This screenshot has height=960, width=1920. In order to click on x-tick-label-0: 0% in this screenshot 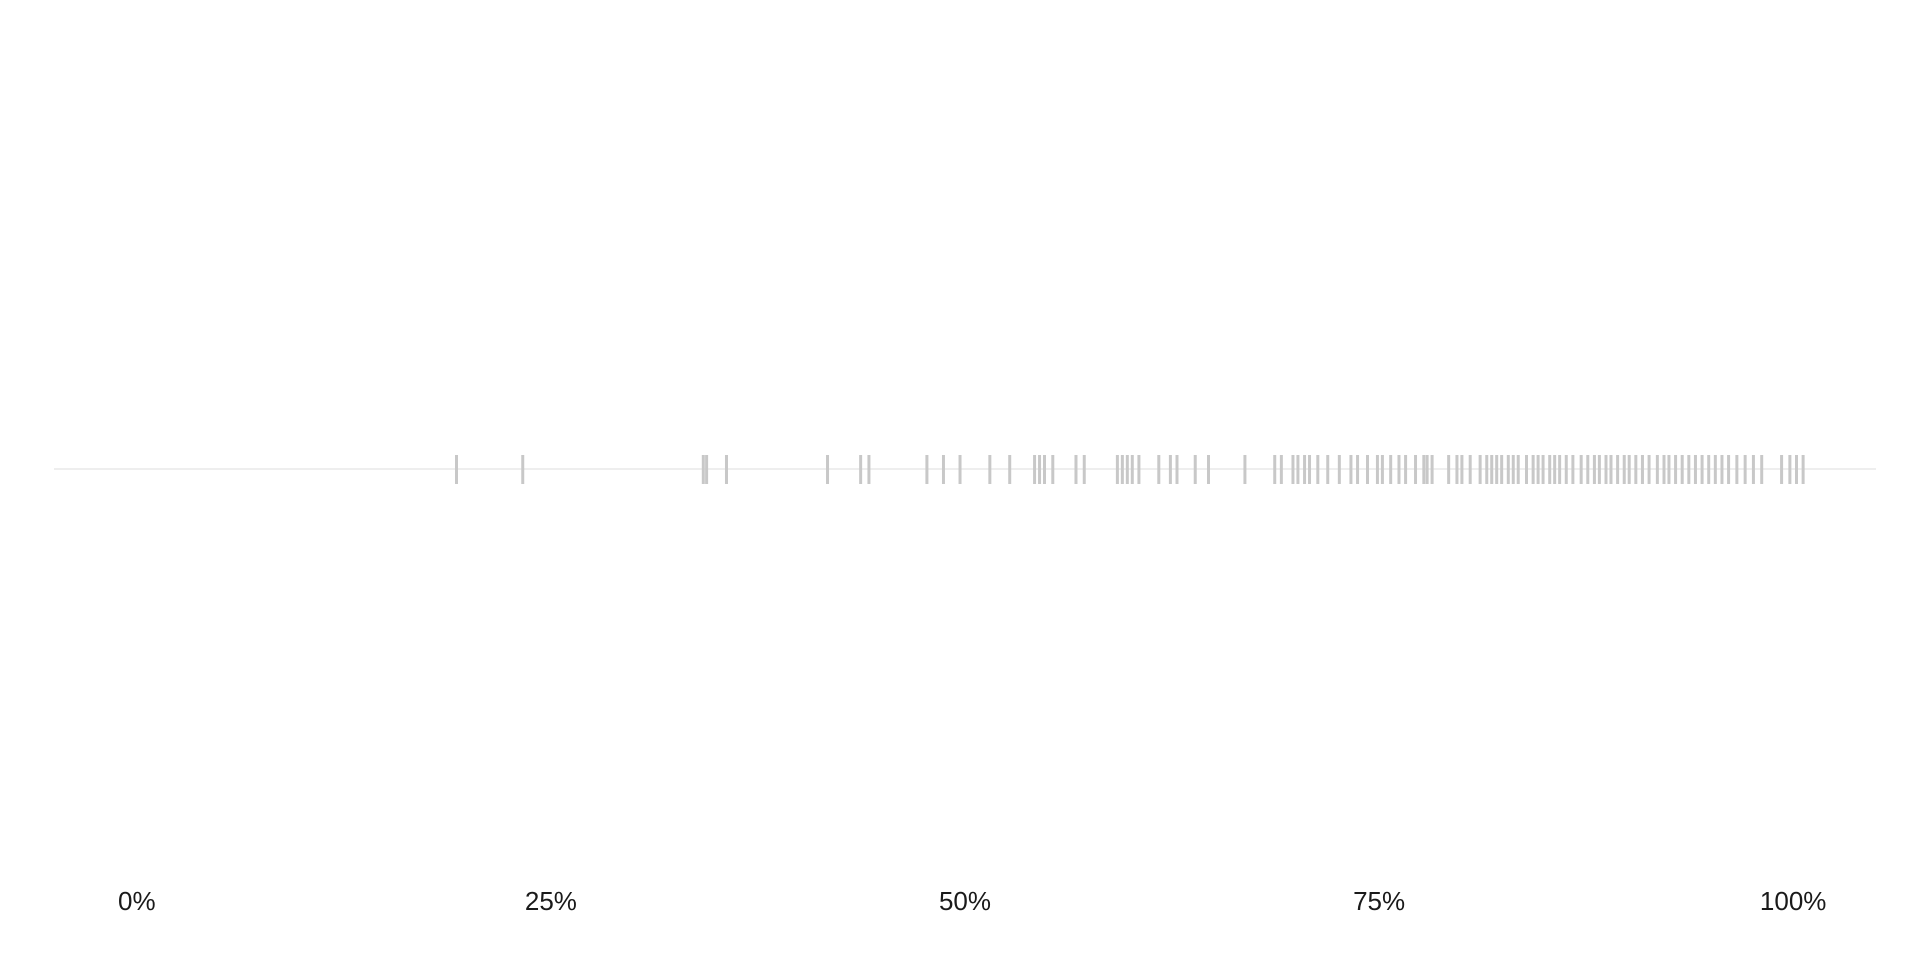, I will do `click(137, 901)`.